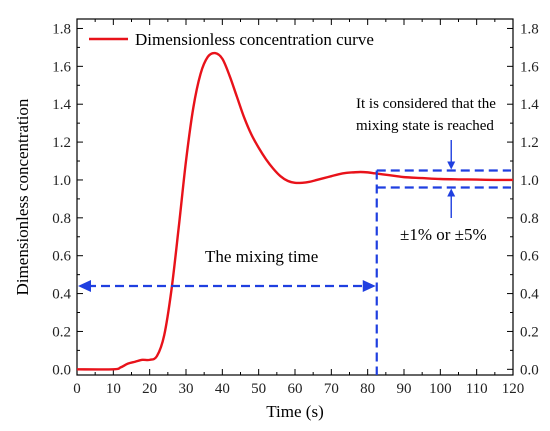 The image size is (550, 431). Describe the element at coordinates (529, 143) in the screenshot. I see `y-tick-label-right: 1.2` at that location.